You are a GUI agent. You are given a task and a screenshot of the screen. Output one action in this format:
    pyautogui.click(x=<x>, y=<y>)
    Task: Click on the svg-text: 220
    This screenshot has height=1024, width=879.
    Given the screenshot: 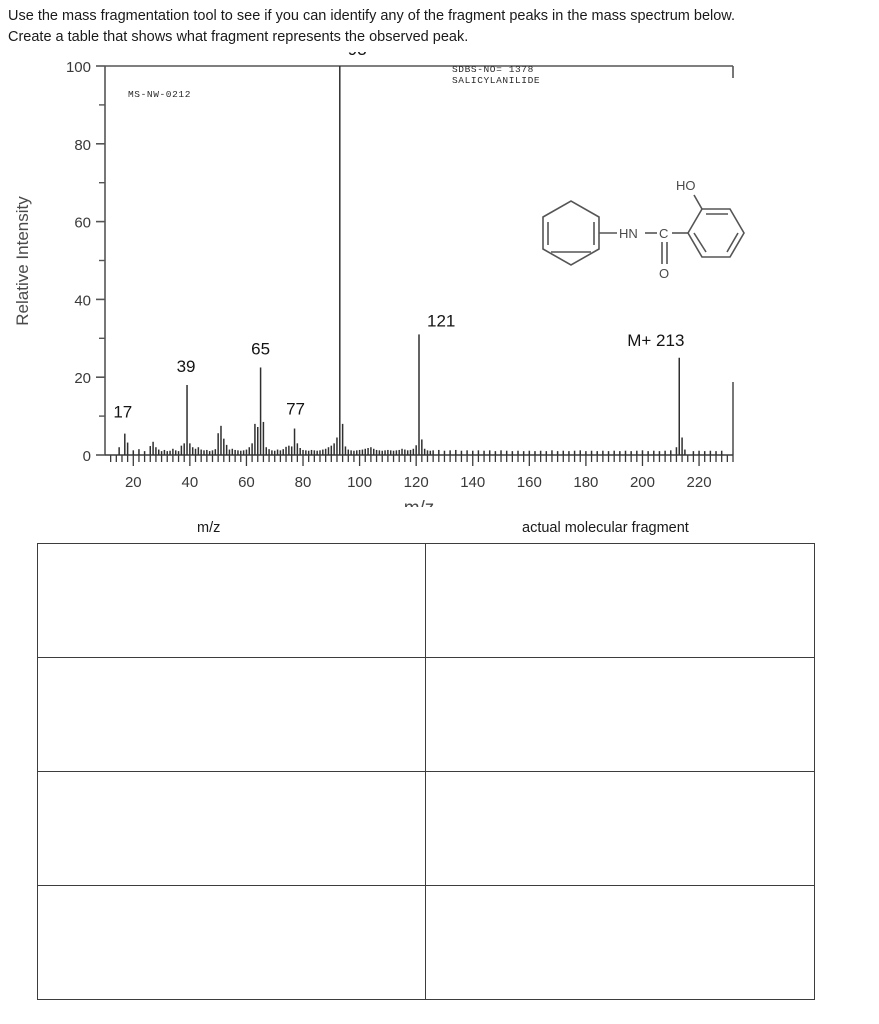 What is the action you would take?
    pyautogui.click(x=699, y=482)
    